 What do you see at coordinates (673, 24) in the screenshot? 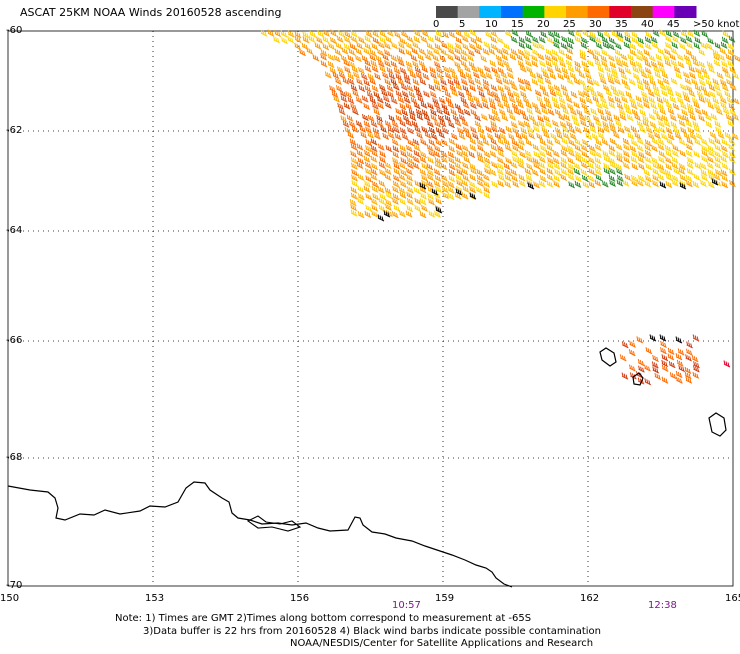
I see `colorbar-label: 45` at bounding box center [673, 24].